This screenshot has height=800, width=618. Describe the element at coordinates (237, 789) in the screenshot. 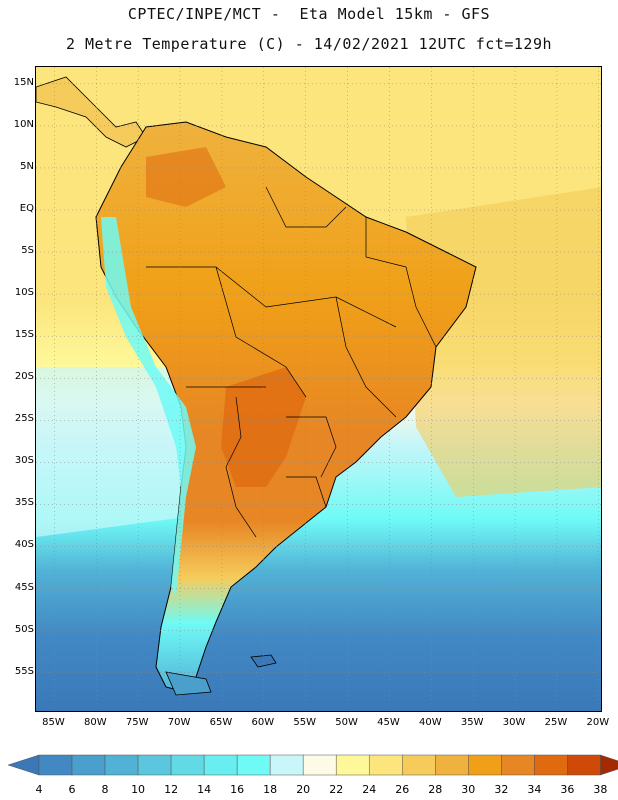

I see `colorbar-tick-label: 16` at that location.